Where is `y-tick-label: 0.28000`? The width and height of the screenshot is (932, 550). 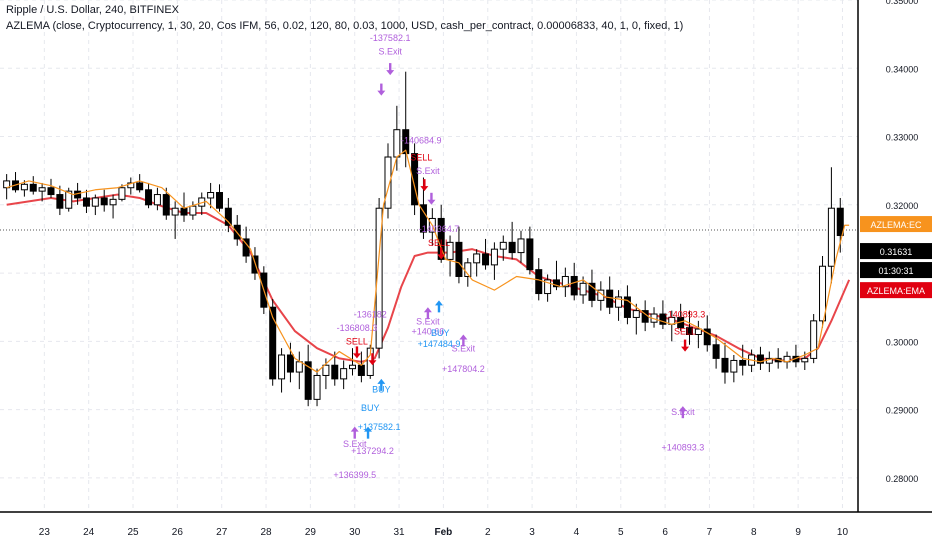
y-tick-label: 0.28000 is located at coordinates (902, 479).